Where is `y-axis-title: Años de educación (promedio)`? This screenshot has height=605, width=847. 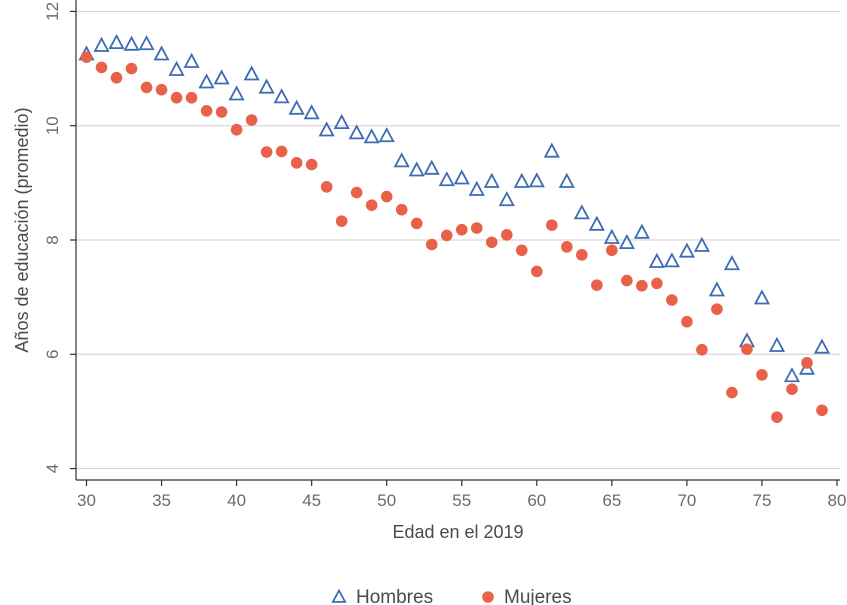
y-axis-title: Años de educación (promedio) is located at coordinates (22, 229).